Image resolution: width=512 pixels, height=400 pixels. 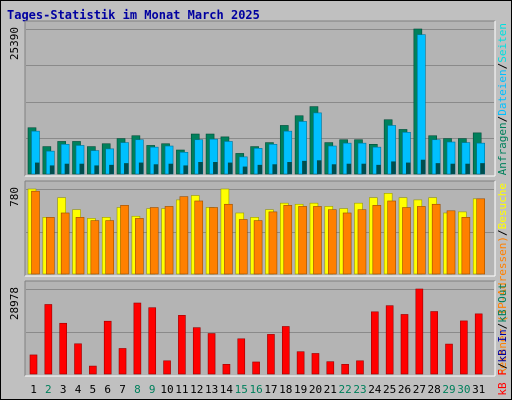 I want to click on x-tick-label-day-21: 21, so click(x=330, y=389).